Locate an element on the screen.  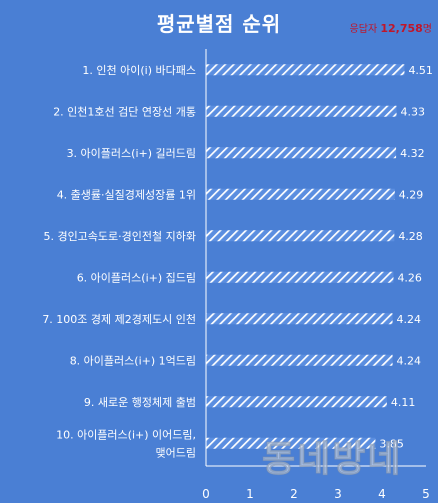
respondent-number: 12,758 is located at coordinates (401, 28).